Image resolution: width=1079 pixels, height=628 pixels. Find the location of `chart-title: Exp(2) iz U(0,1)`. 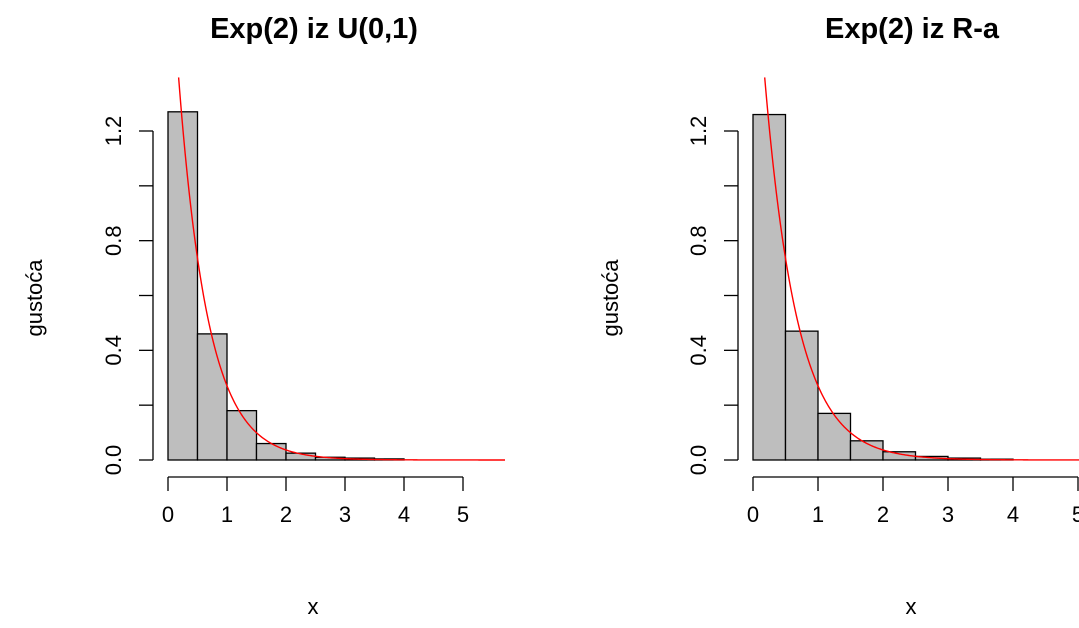

chart-title: Exp(2) iz U(0,1) is located at coordinates (314, 29).